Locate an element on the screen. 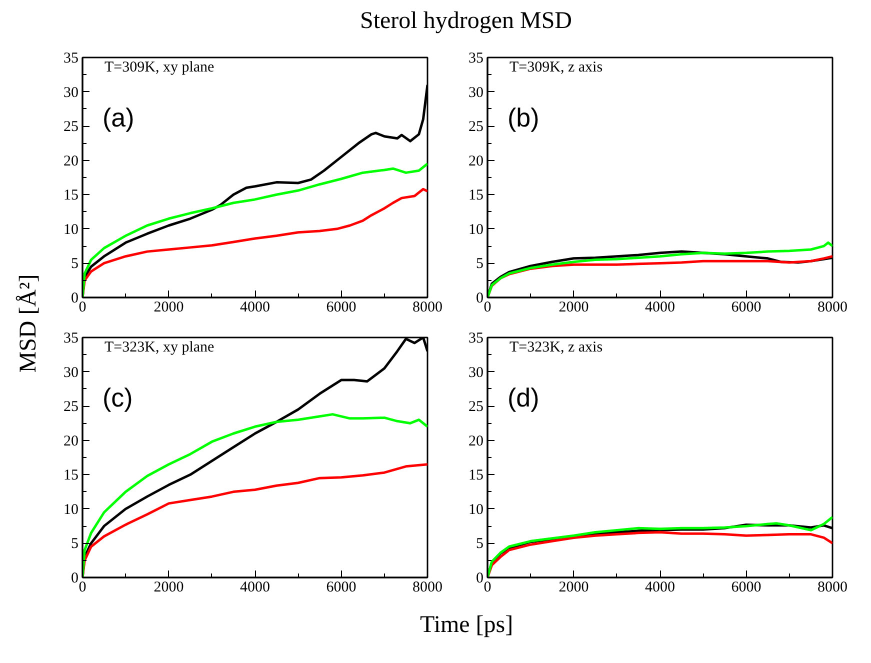  x-axis-title: Time [ps] is located at coordinates (467, 625).